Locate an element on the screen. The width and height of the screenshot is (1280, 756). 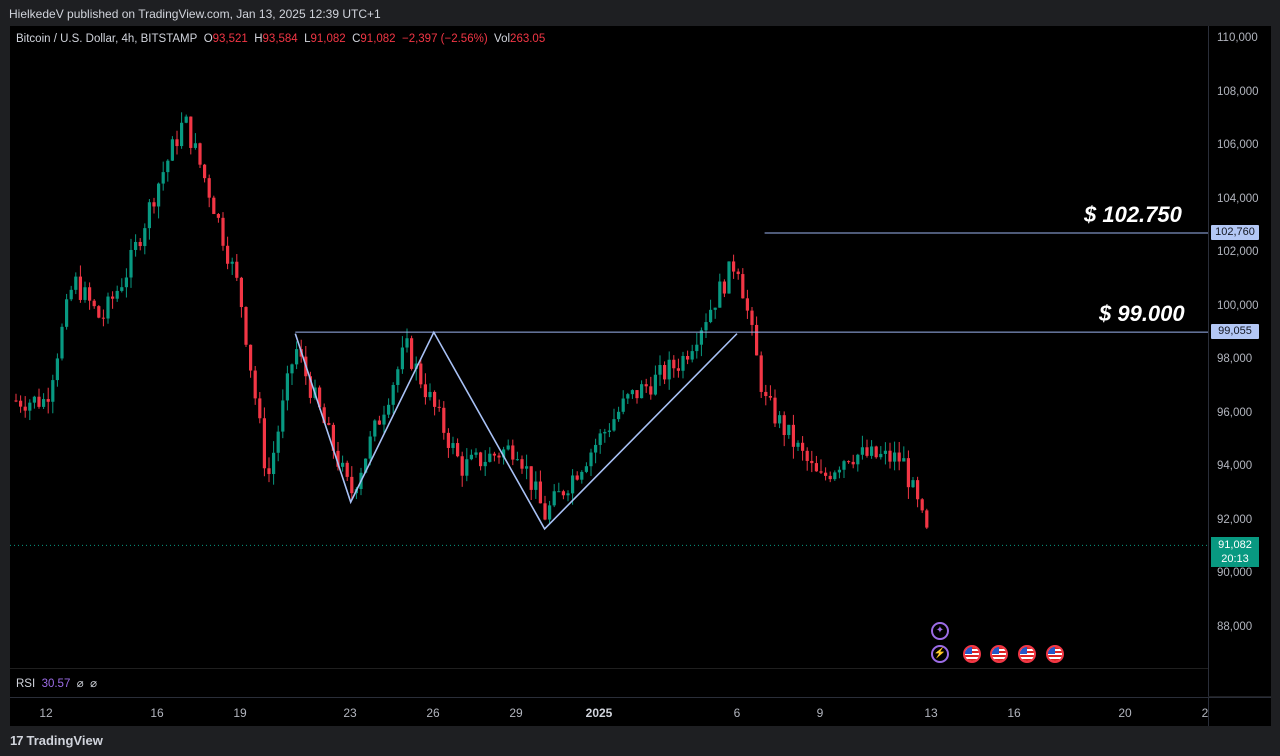
time-axis: 12 16 19 23 26 29 2025 6 9 13 16 20 2 is located at coordinates (609, 711).